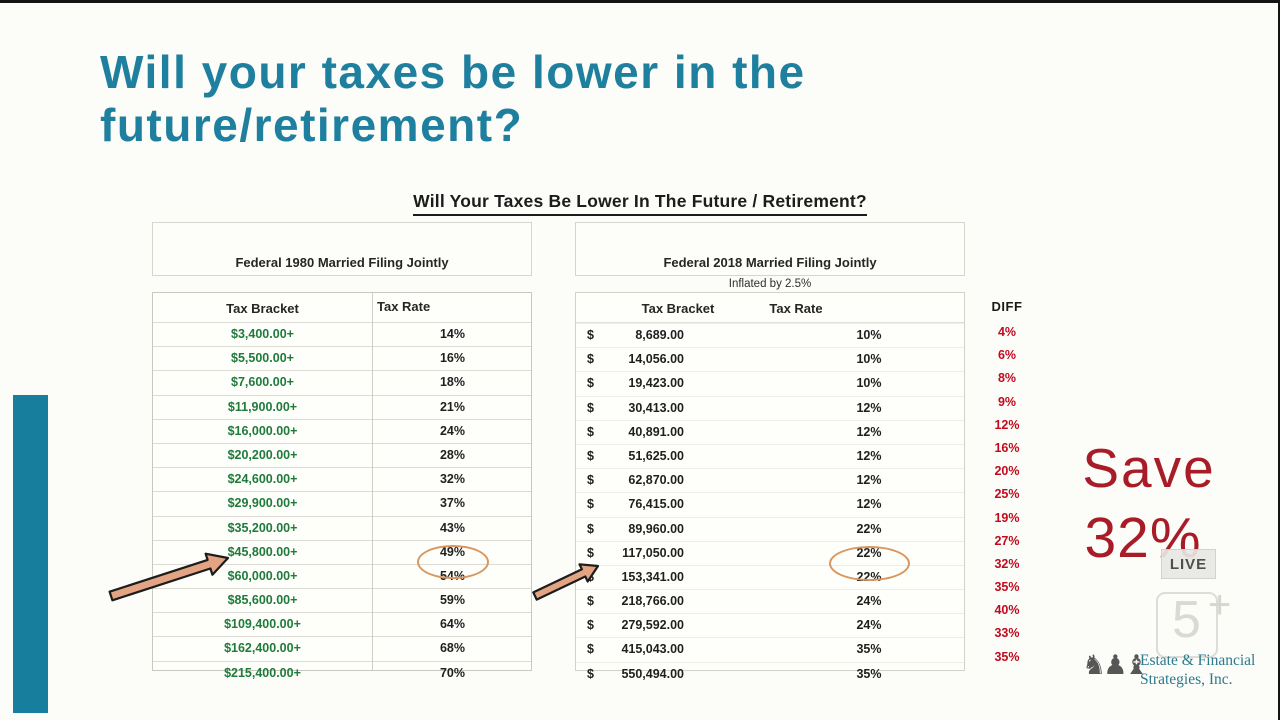  I want to click on tax-rate-cell: 16%, so click(452, 358).